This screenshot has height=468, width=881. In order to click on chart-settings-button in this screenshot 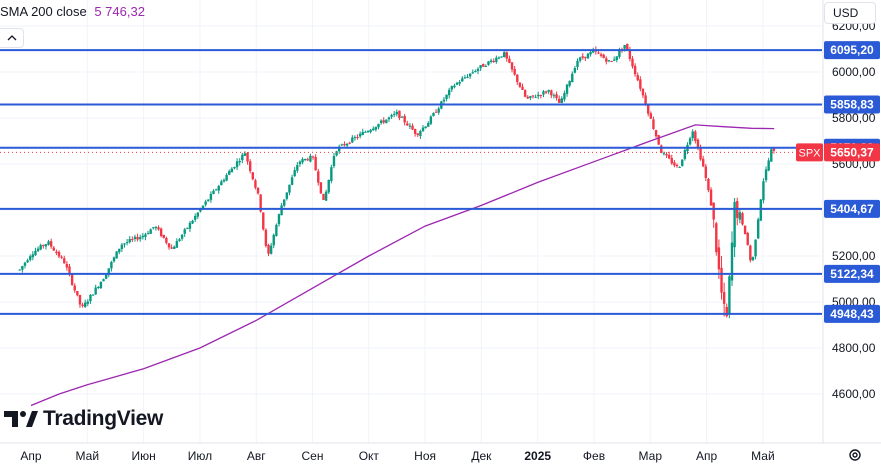, I will do `click(855, 455)`.